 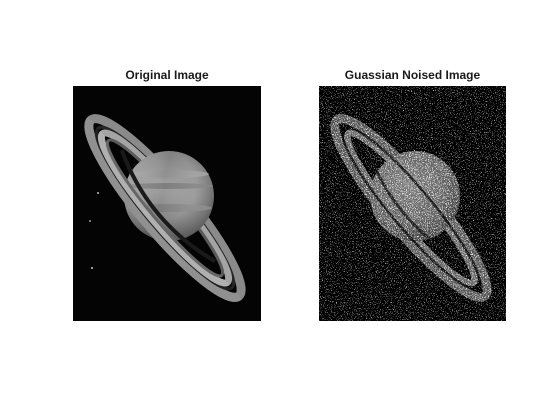 I want to click on original-image-title: Original Image, so click(x=167, y=75).